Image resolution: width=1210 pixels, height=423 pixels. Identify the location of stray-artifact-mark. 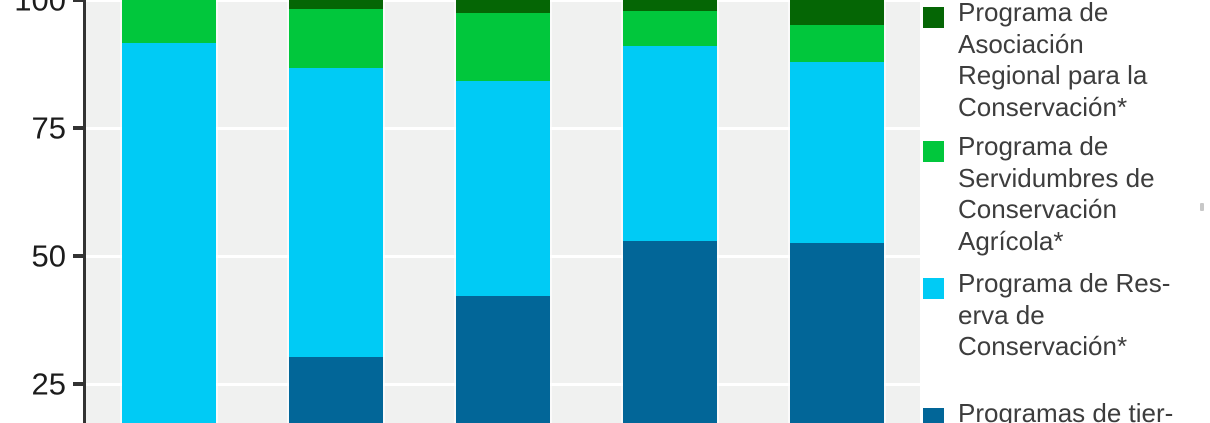
(1202, 207).